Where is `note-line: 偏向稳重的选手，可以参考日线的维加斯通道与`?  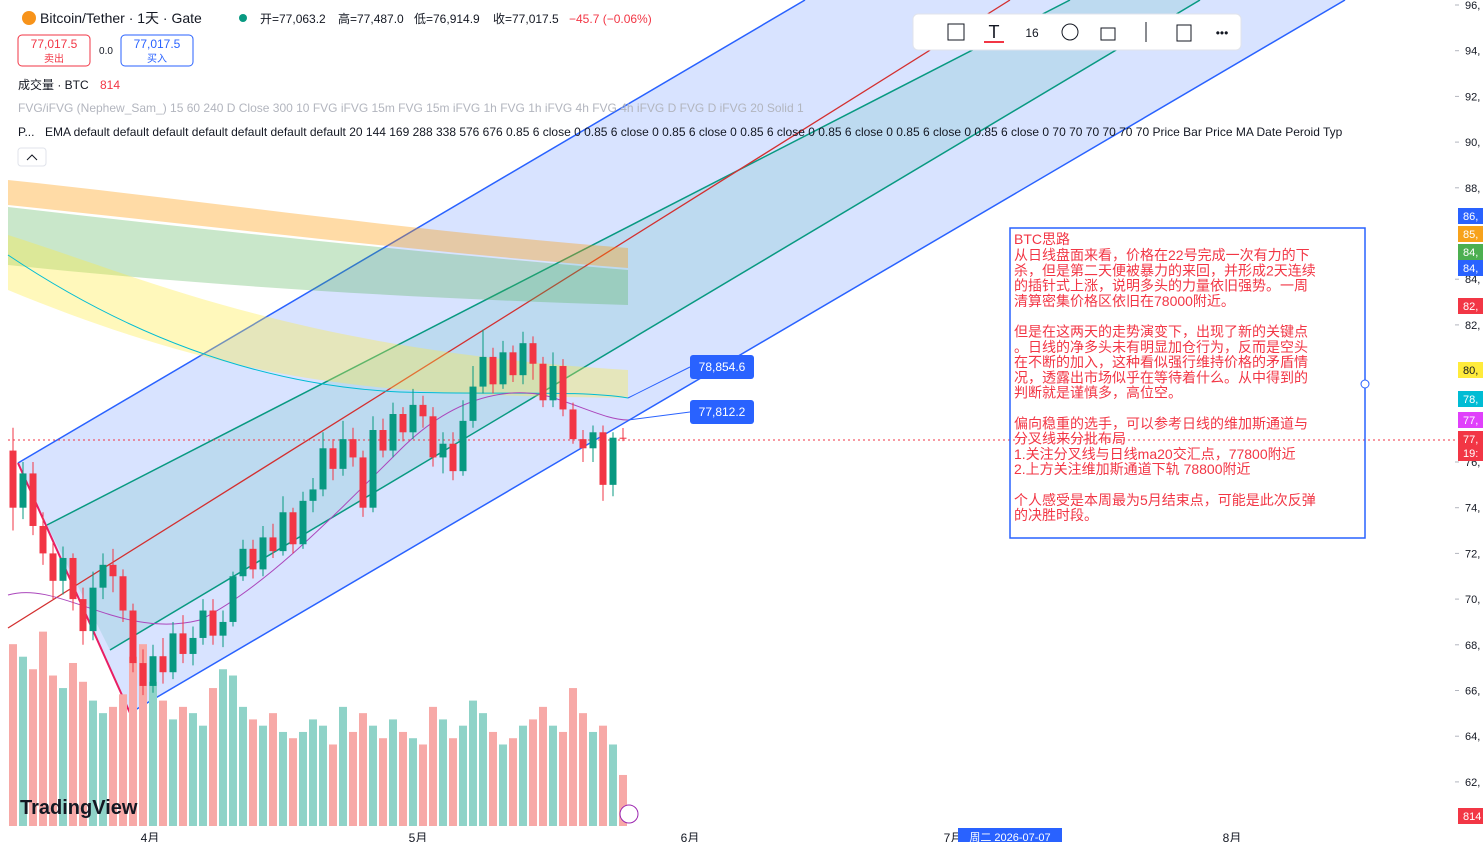
note-line: 偏向稳重的选手，可以参考日线的维加斯通道与 is located at coordinates (1161, 423).